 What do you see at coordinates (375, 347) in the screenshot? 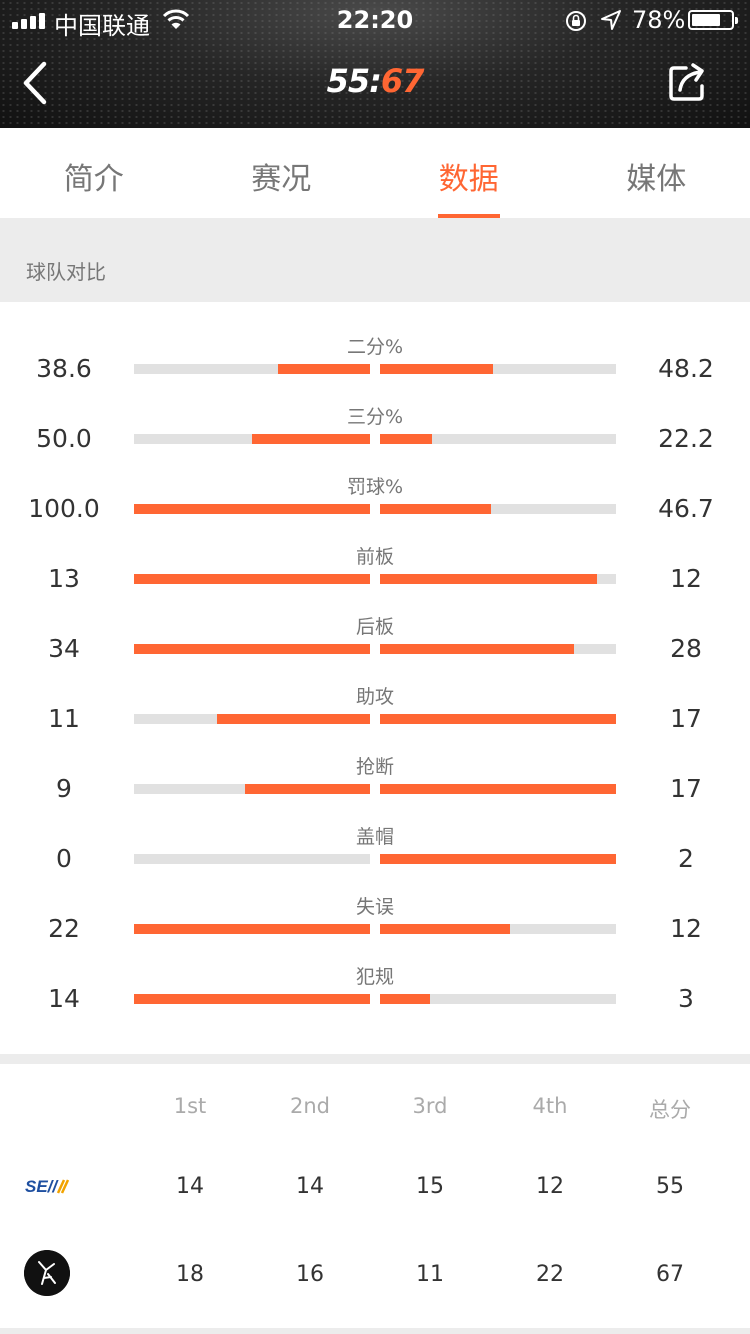
I see `stat-label: 二分%` at bounding box center [375, 347].